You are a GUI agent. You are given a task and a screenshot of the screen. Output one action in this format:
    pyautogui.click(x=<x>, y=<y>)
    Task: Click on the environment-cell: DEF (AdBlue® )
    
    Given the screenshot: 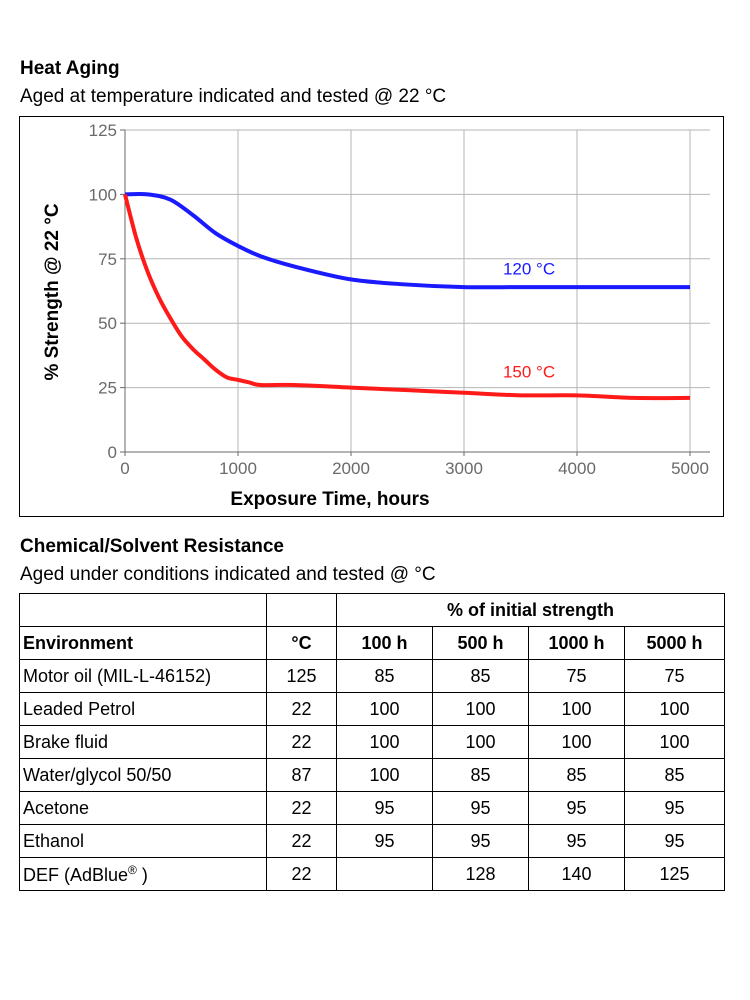 What is the action you would take?
    pyautogui.click(x=143, y=874)
    